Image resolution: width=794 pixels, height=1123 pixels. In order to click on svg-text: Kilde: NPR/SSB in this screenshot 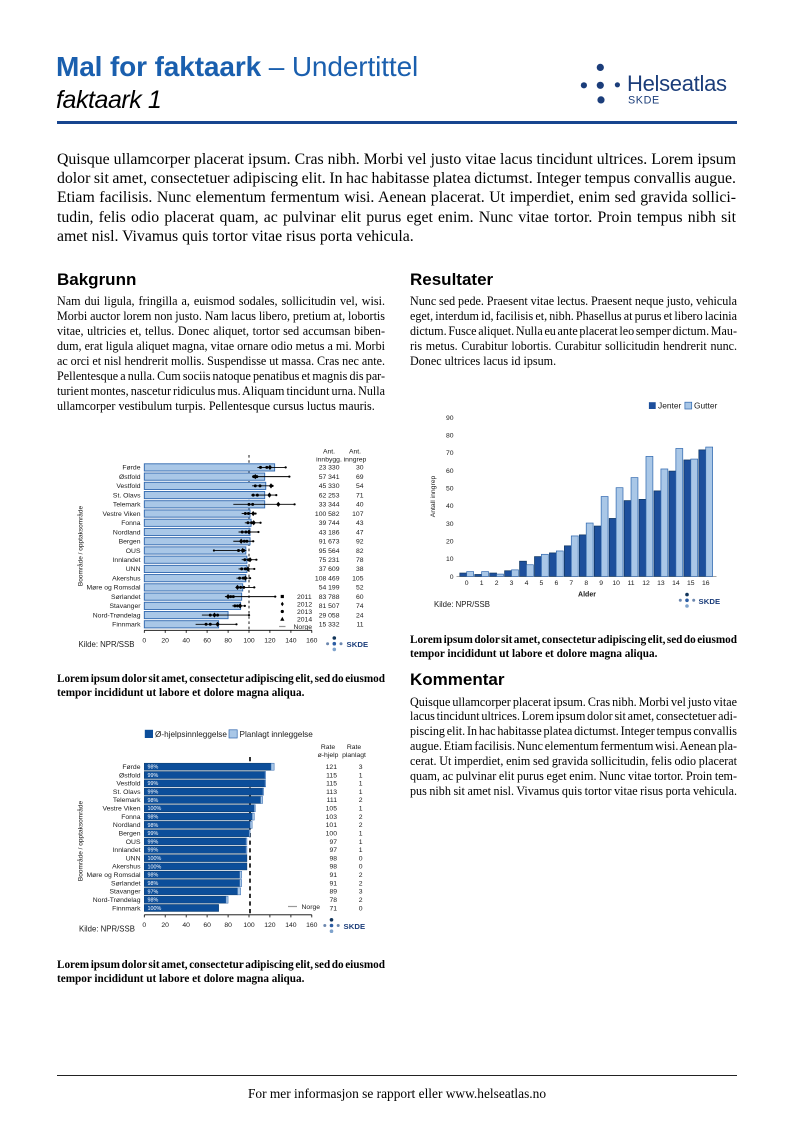, I will do `click(107, 929)`.